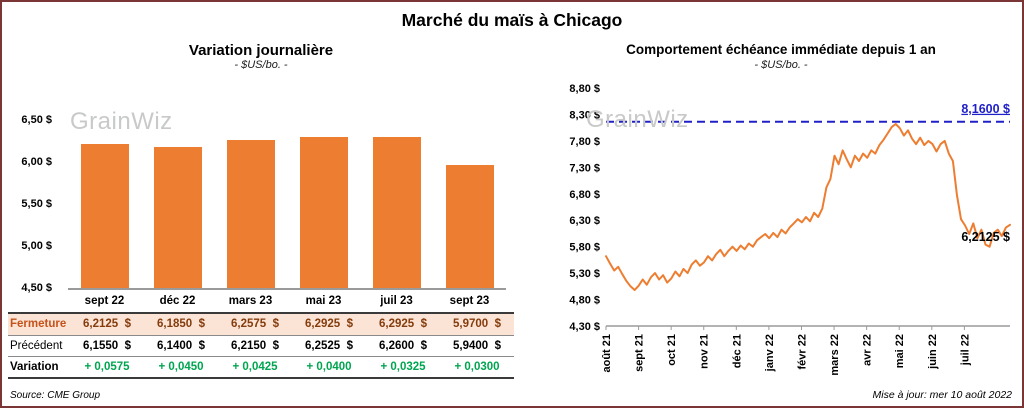 The width and height of the screenshot is (1024, 408). What do you see at coordinates (469, 301) in the screenshot?
I see `bar-x-label: sept 23` at bounding box center [469, 301].